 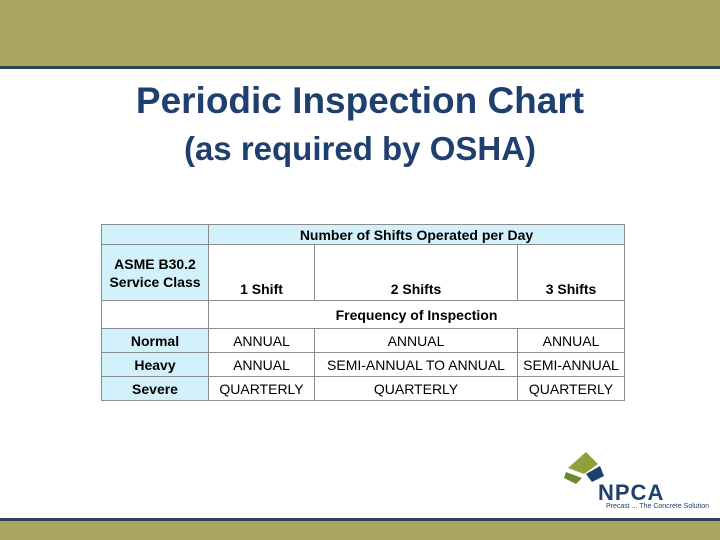 What do you see at coordinates (416, 272) in the screenshot?
I see `shift-header-2: 2 Shifts` at bounding box center [416, 272].